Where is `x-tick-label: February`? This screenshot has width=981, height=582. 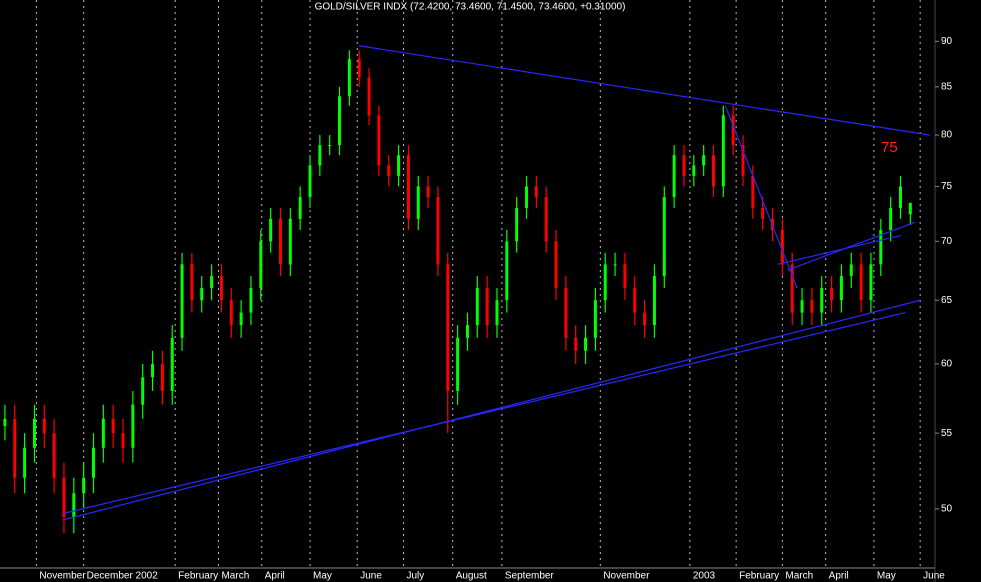
x-tick-label: February is located at coordinates (759, 576).